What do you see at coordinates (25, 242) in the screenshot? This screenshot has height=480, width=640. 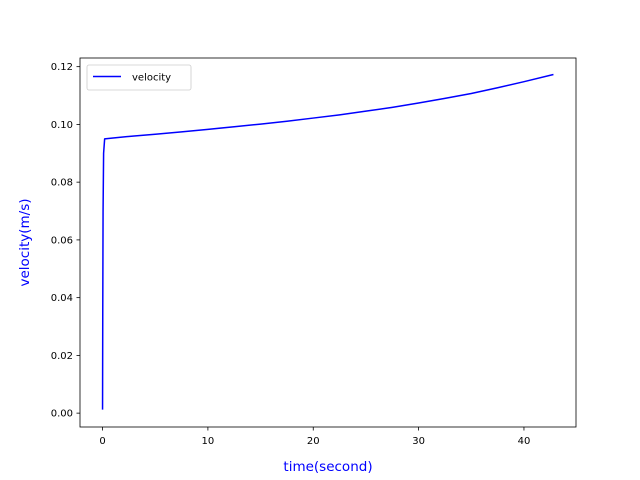 I see `y-axis-label: velocity(m/s)` at bounding box center [25, 242].